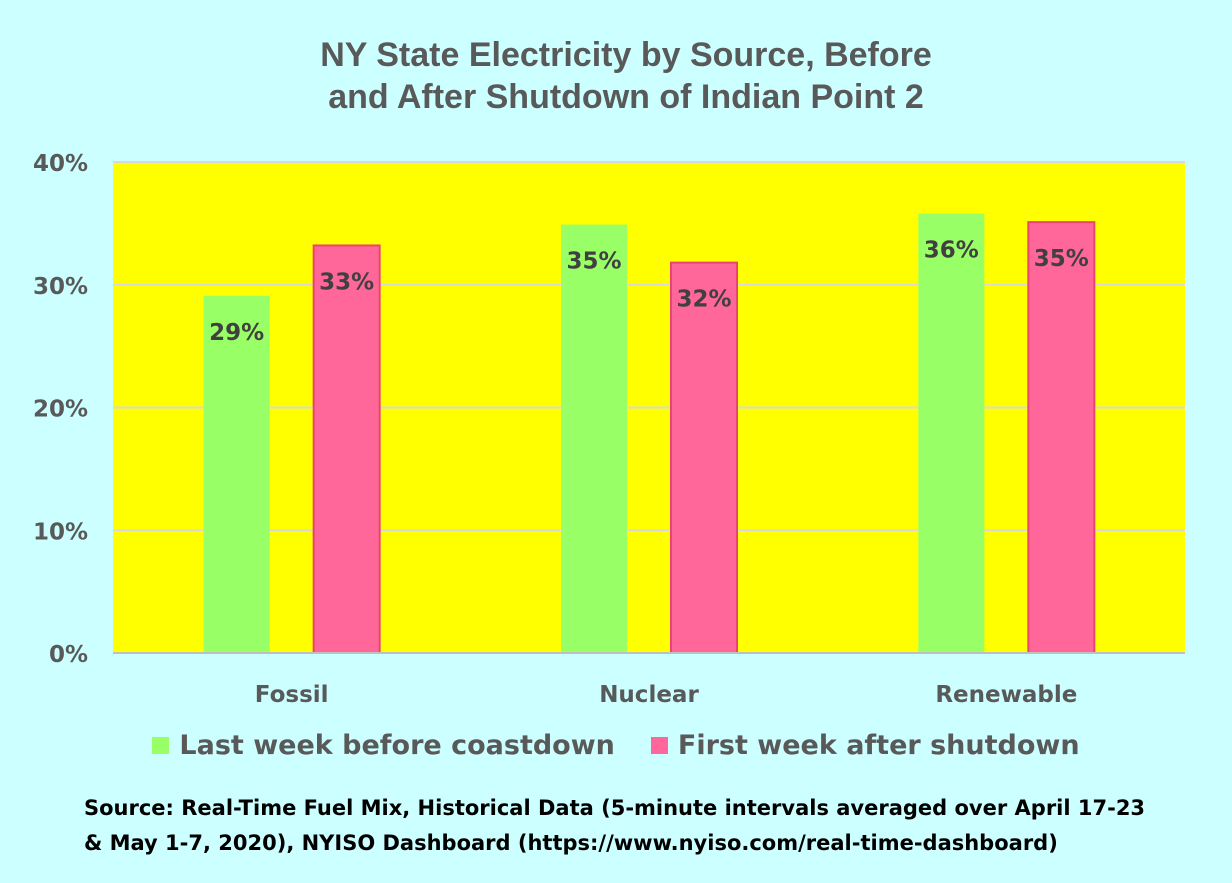 This screenshot has width=1232, height=883. Describe the element at coordinates (60, 410) in the screenshot. I see `y-tick-label: 20%` at that location.